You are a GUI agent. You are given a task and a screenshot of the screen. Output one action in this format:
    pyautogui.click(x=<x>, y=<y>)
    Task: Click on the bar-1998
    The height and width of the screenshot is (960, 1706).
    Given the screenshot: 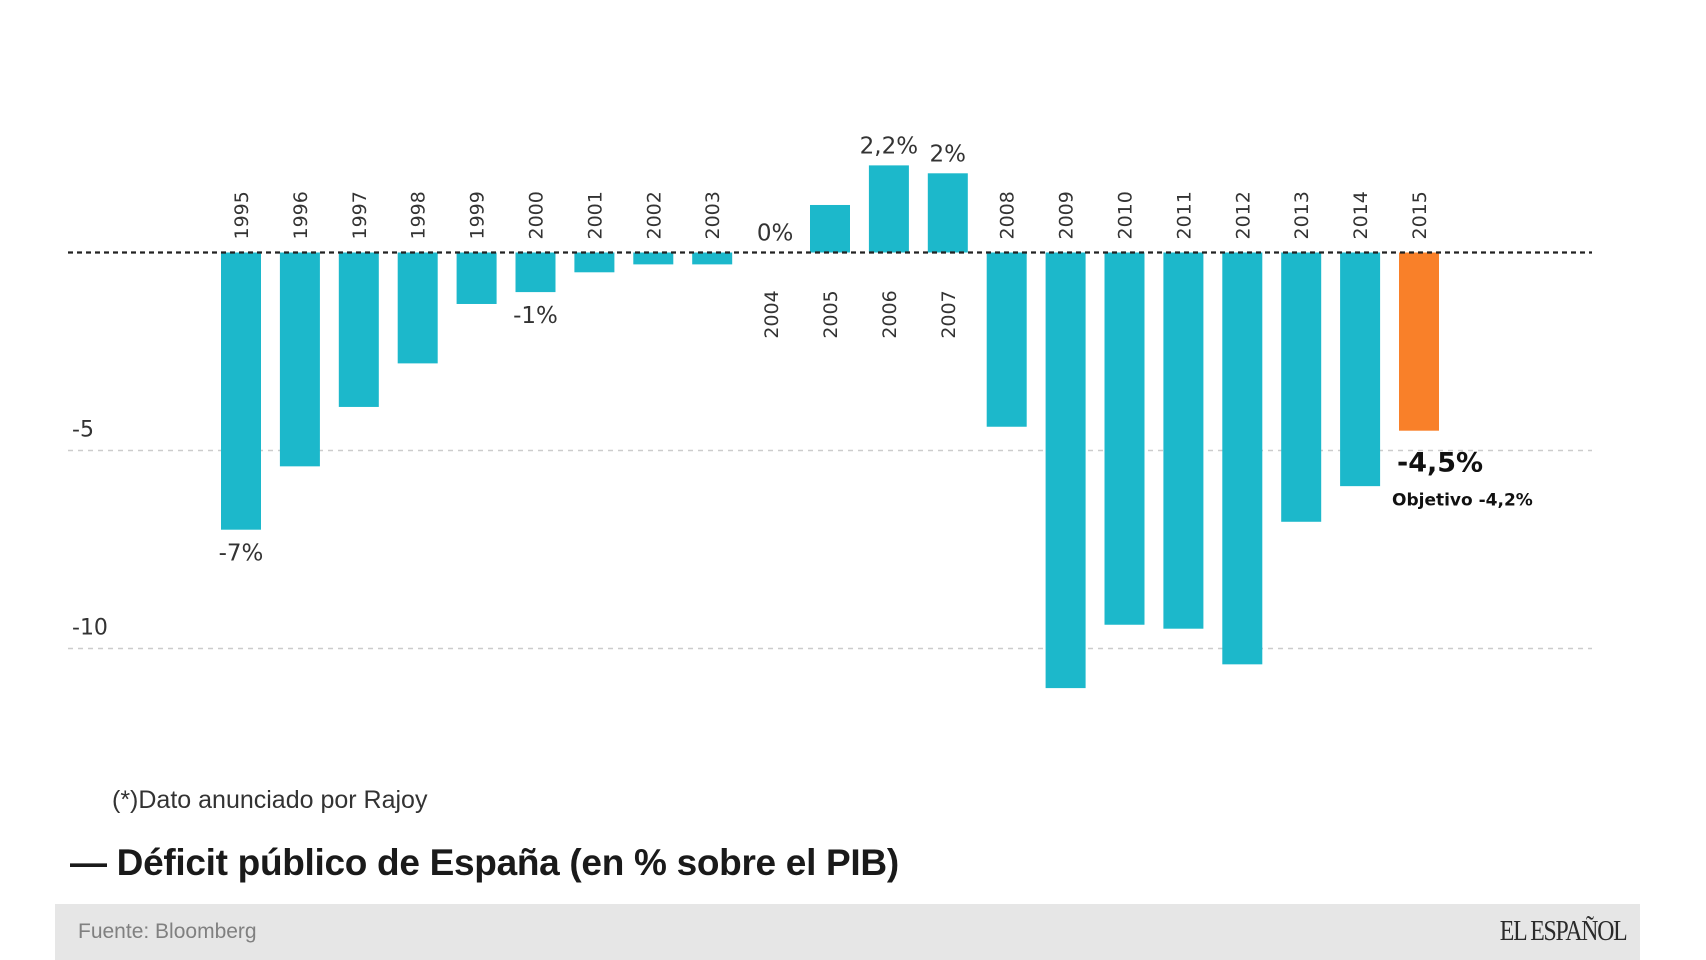 What is the action you would take?
    pyautogui.click(x=417, y=308)
    